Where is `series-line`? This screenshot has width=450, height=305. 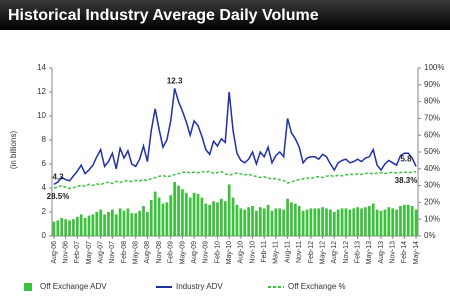 series-line is located at coordinates (235, 180).